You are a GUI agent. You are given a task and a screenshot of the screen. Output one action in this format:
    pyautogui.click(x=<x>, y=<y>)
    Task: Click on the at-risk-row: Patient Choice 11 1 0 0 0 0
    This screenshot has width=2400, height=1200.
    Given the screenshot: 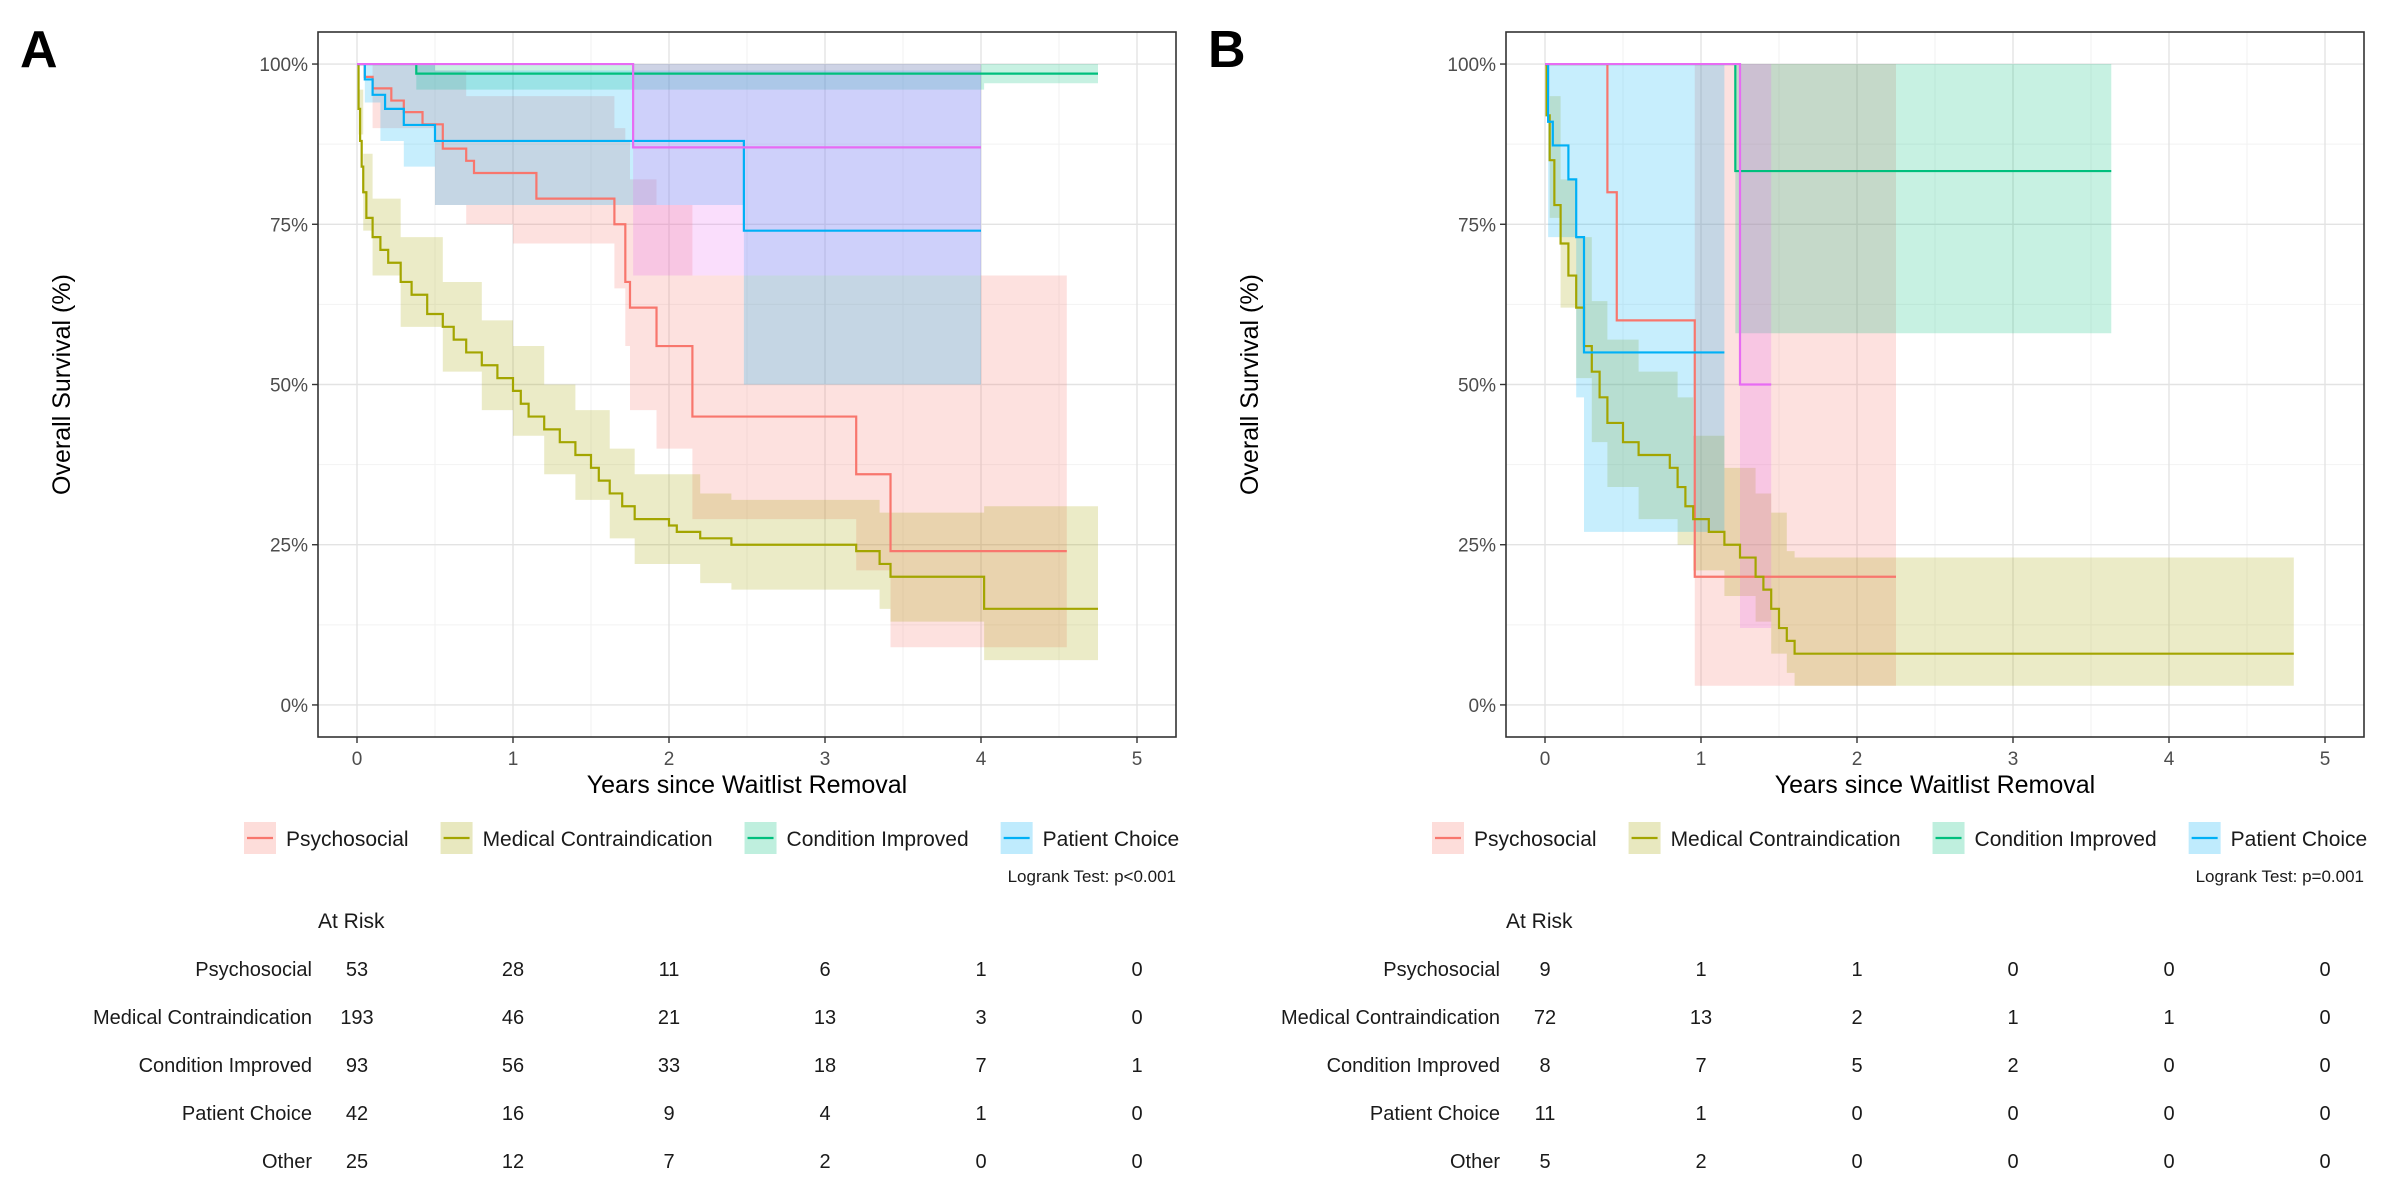 What is the action you would take?
    pyautogui.click(x=1850, y=1114)
    